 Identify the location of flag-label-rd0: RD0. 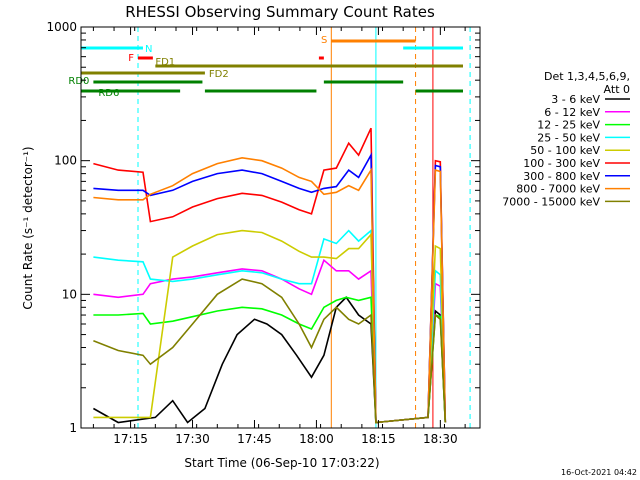
(78, 81).